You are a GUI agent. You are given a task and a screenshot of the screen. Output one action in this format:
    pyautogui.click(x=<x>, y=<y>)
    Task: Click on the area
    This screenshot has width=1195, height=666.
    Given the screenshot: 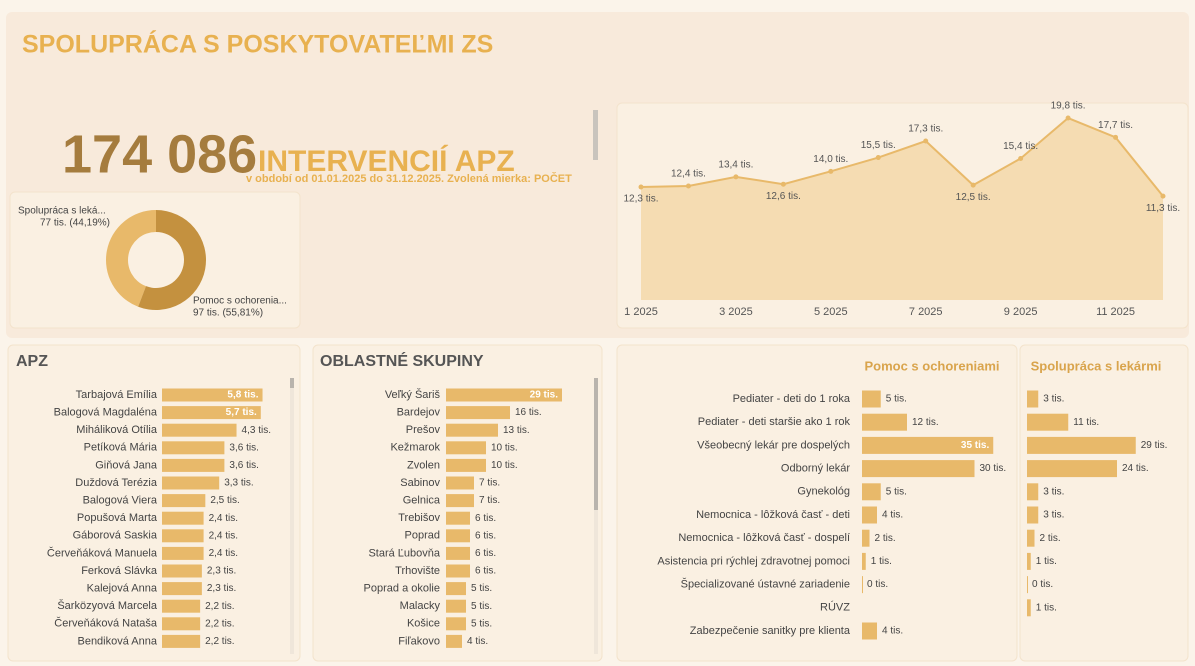 What is the action you would take?
    pyautogui.click(x=902, y=209)
    